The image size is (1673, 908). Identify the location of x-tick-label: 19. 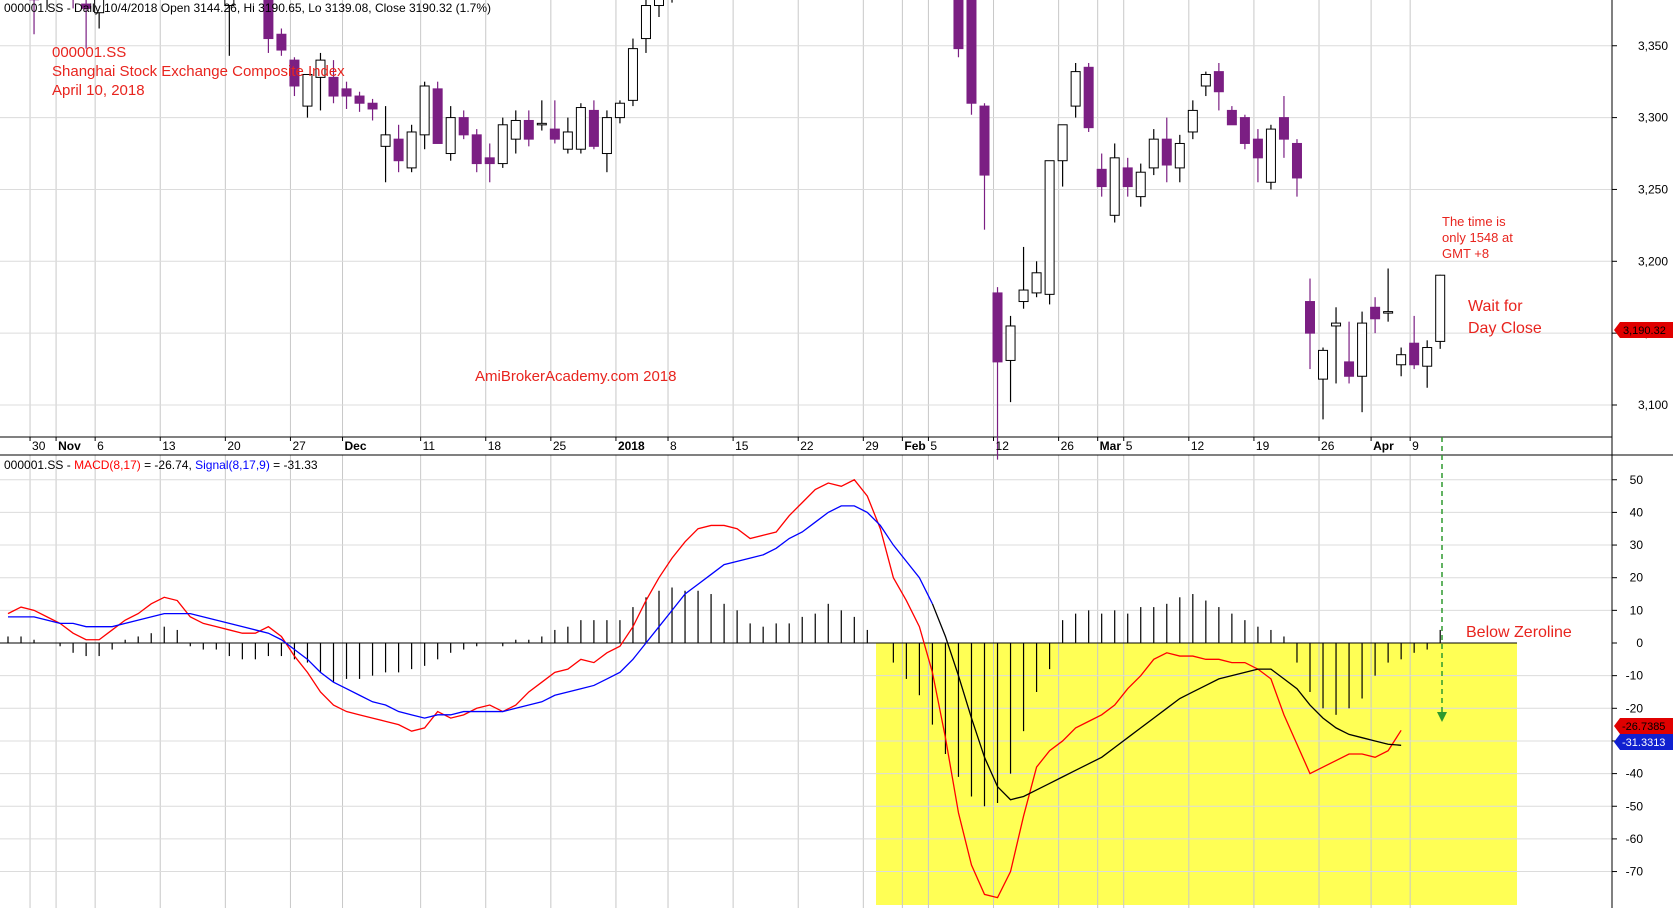
(1263, 446).